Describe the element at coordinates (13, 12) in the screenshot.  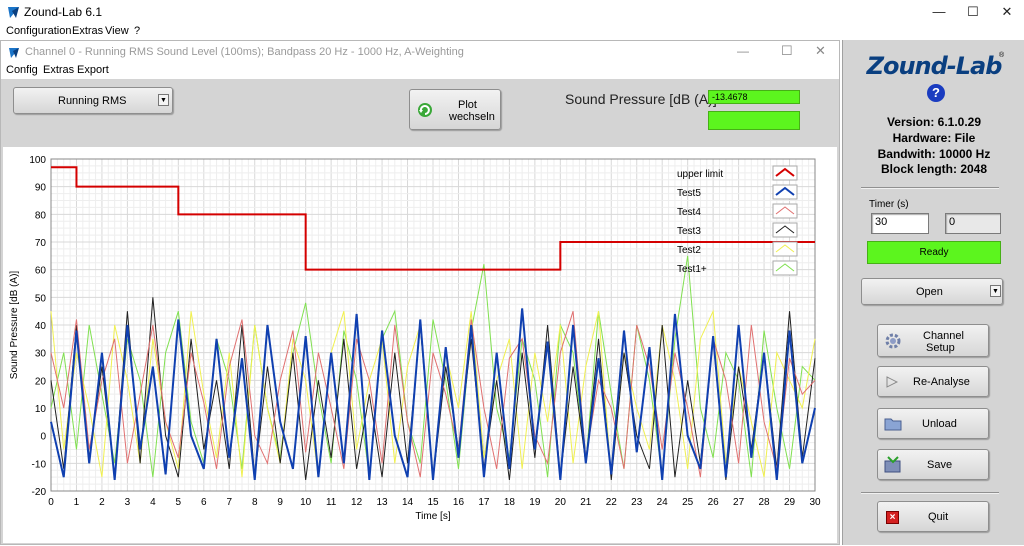
I see `app-logo-icon` at that location.